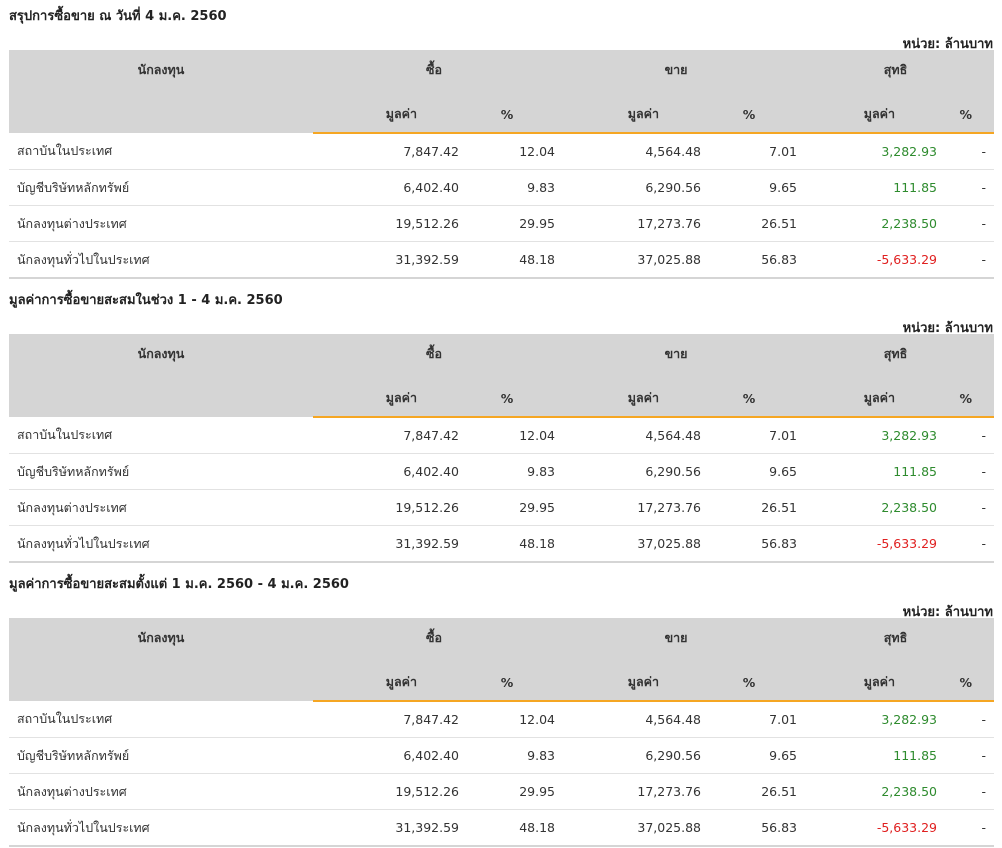 This screenshot has width=1002, height=848. What do you see at coordinates (749, 151) in the screenshot?
I see `sell-percent: 7.01` at bounding box center [749, 151].